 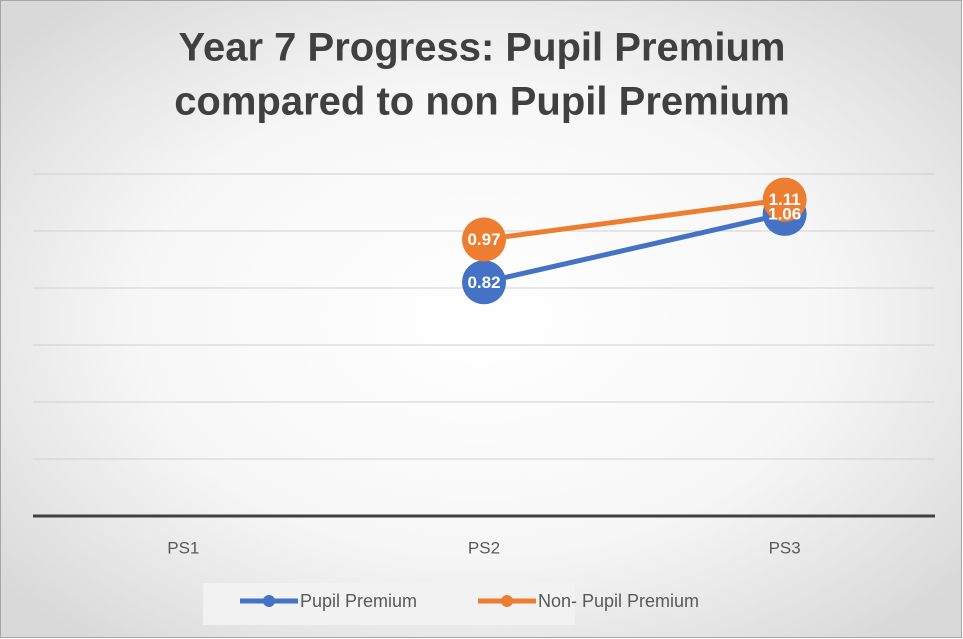 What do you see at coordinates (482, 102) in the screenshot?
I see `chart-title: compared to non Pupil Premium` at bounding box center [482, 102].